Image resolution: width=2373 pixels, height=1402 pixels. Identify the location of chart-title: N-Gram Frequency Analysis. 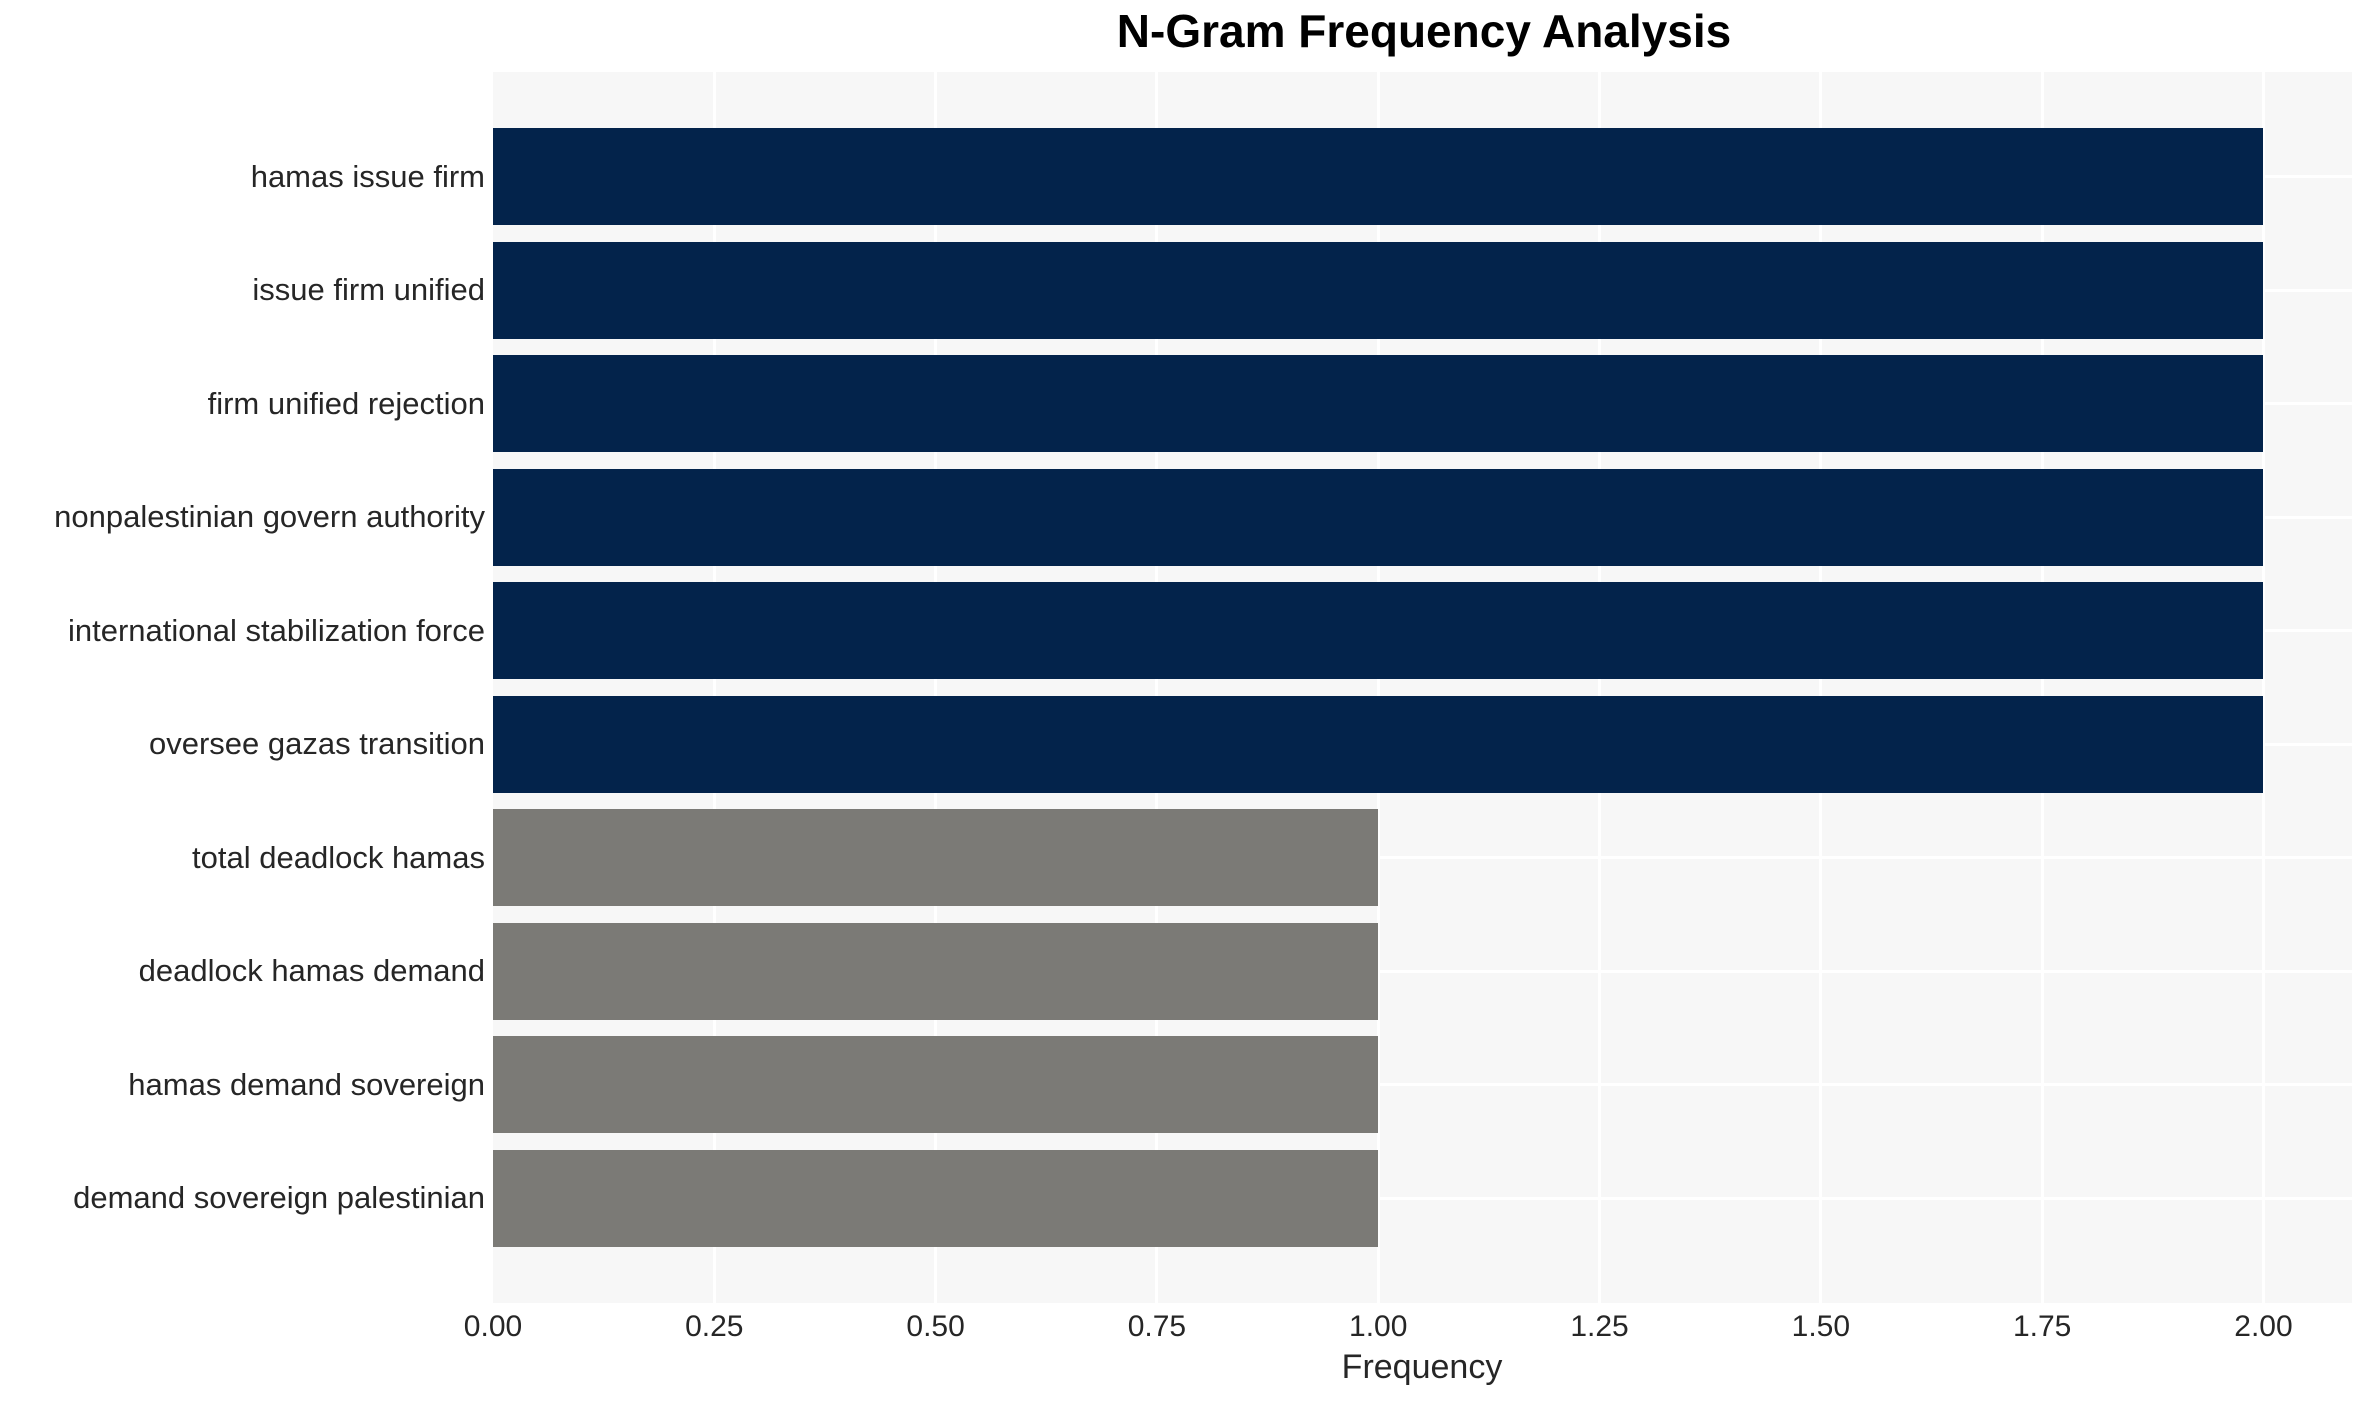
(1424, 31).